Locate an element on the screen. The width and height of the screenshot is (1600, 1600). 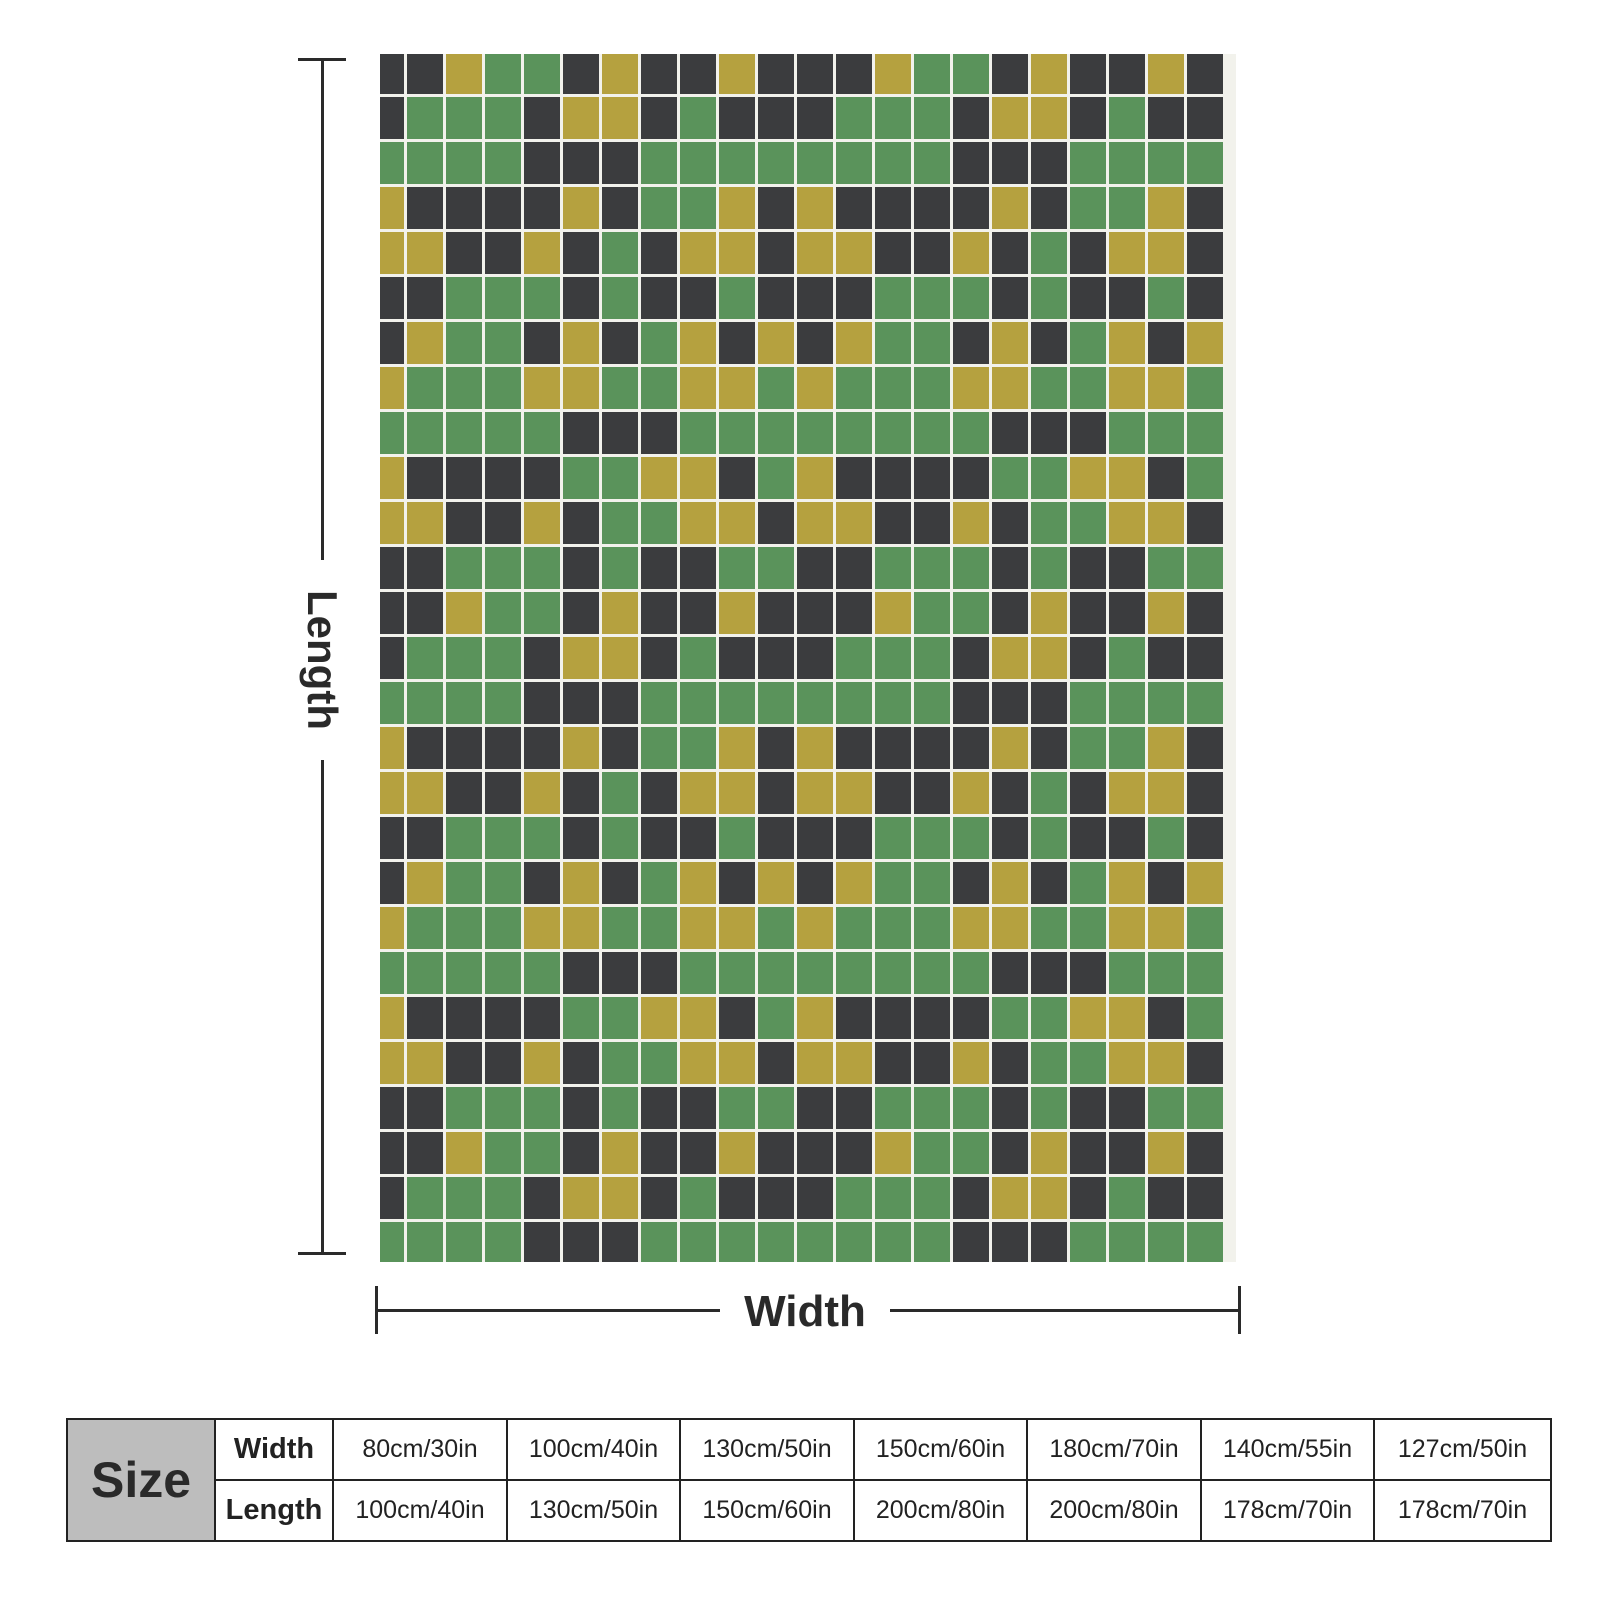
length-value: 178cm/70in is located at coordinates (1462, 1510).